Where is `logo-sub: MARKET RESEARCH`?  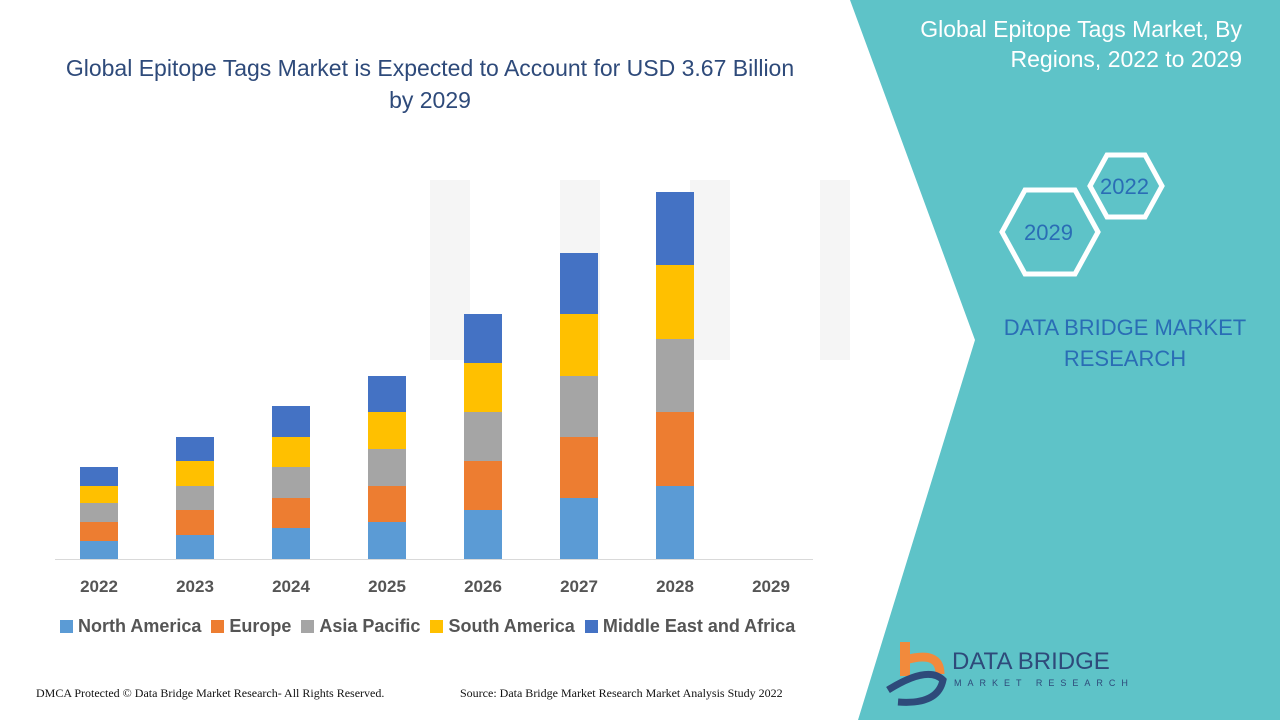
logo-sub: MARKET RESEARCH is located at coordinates (1044, 683).